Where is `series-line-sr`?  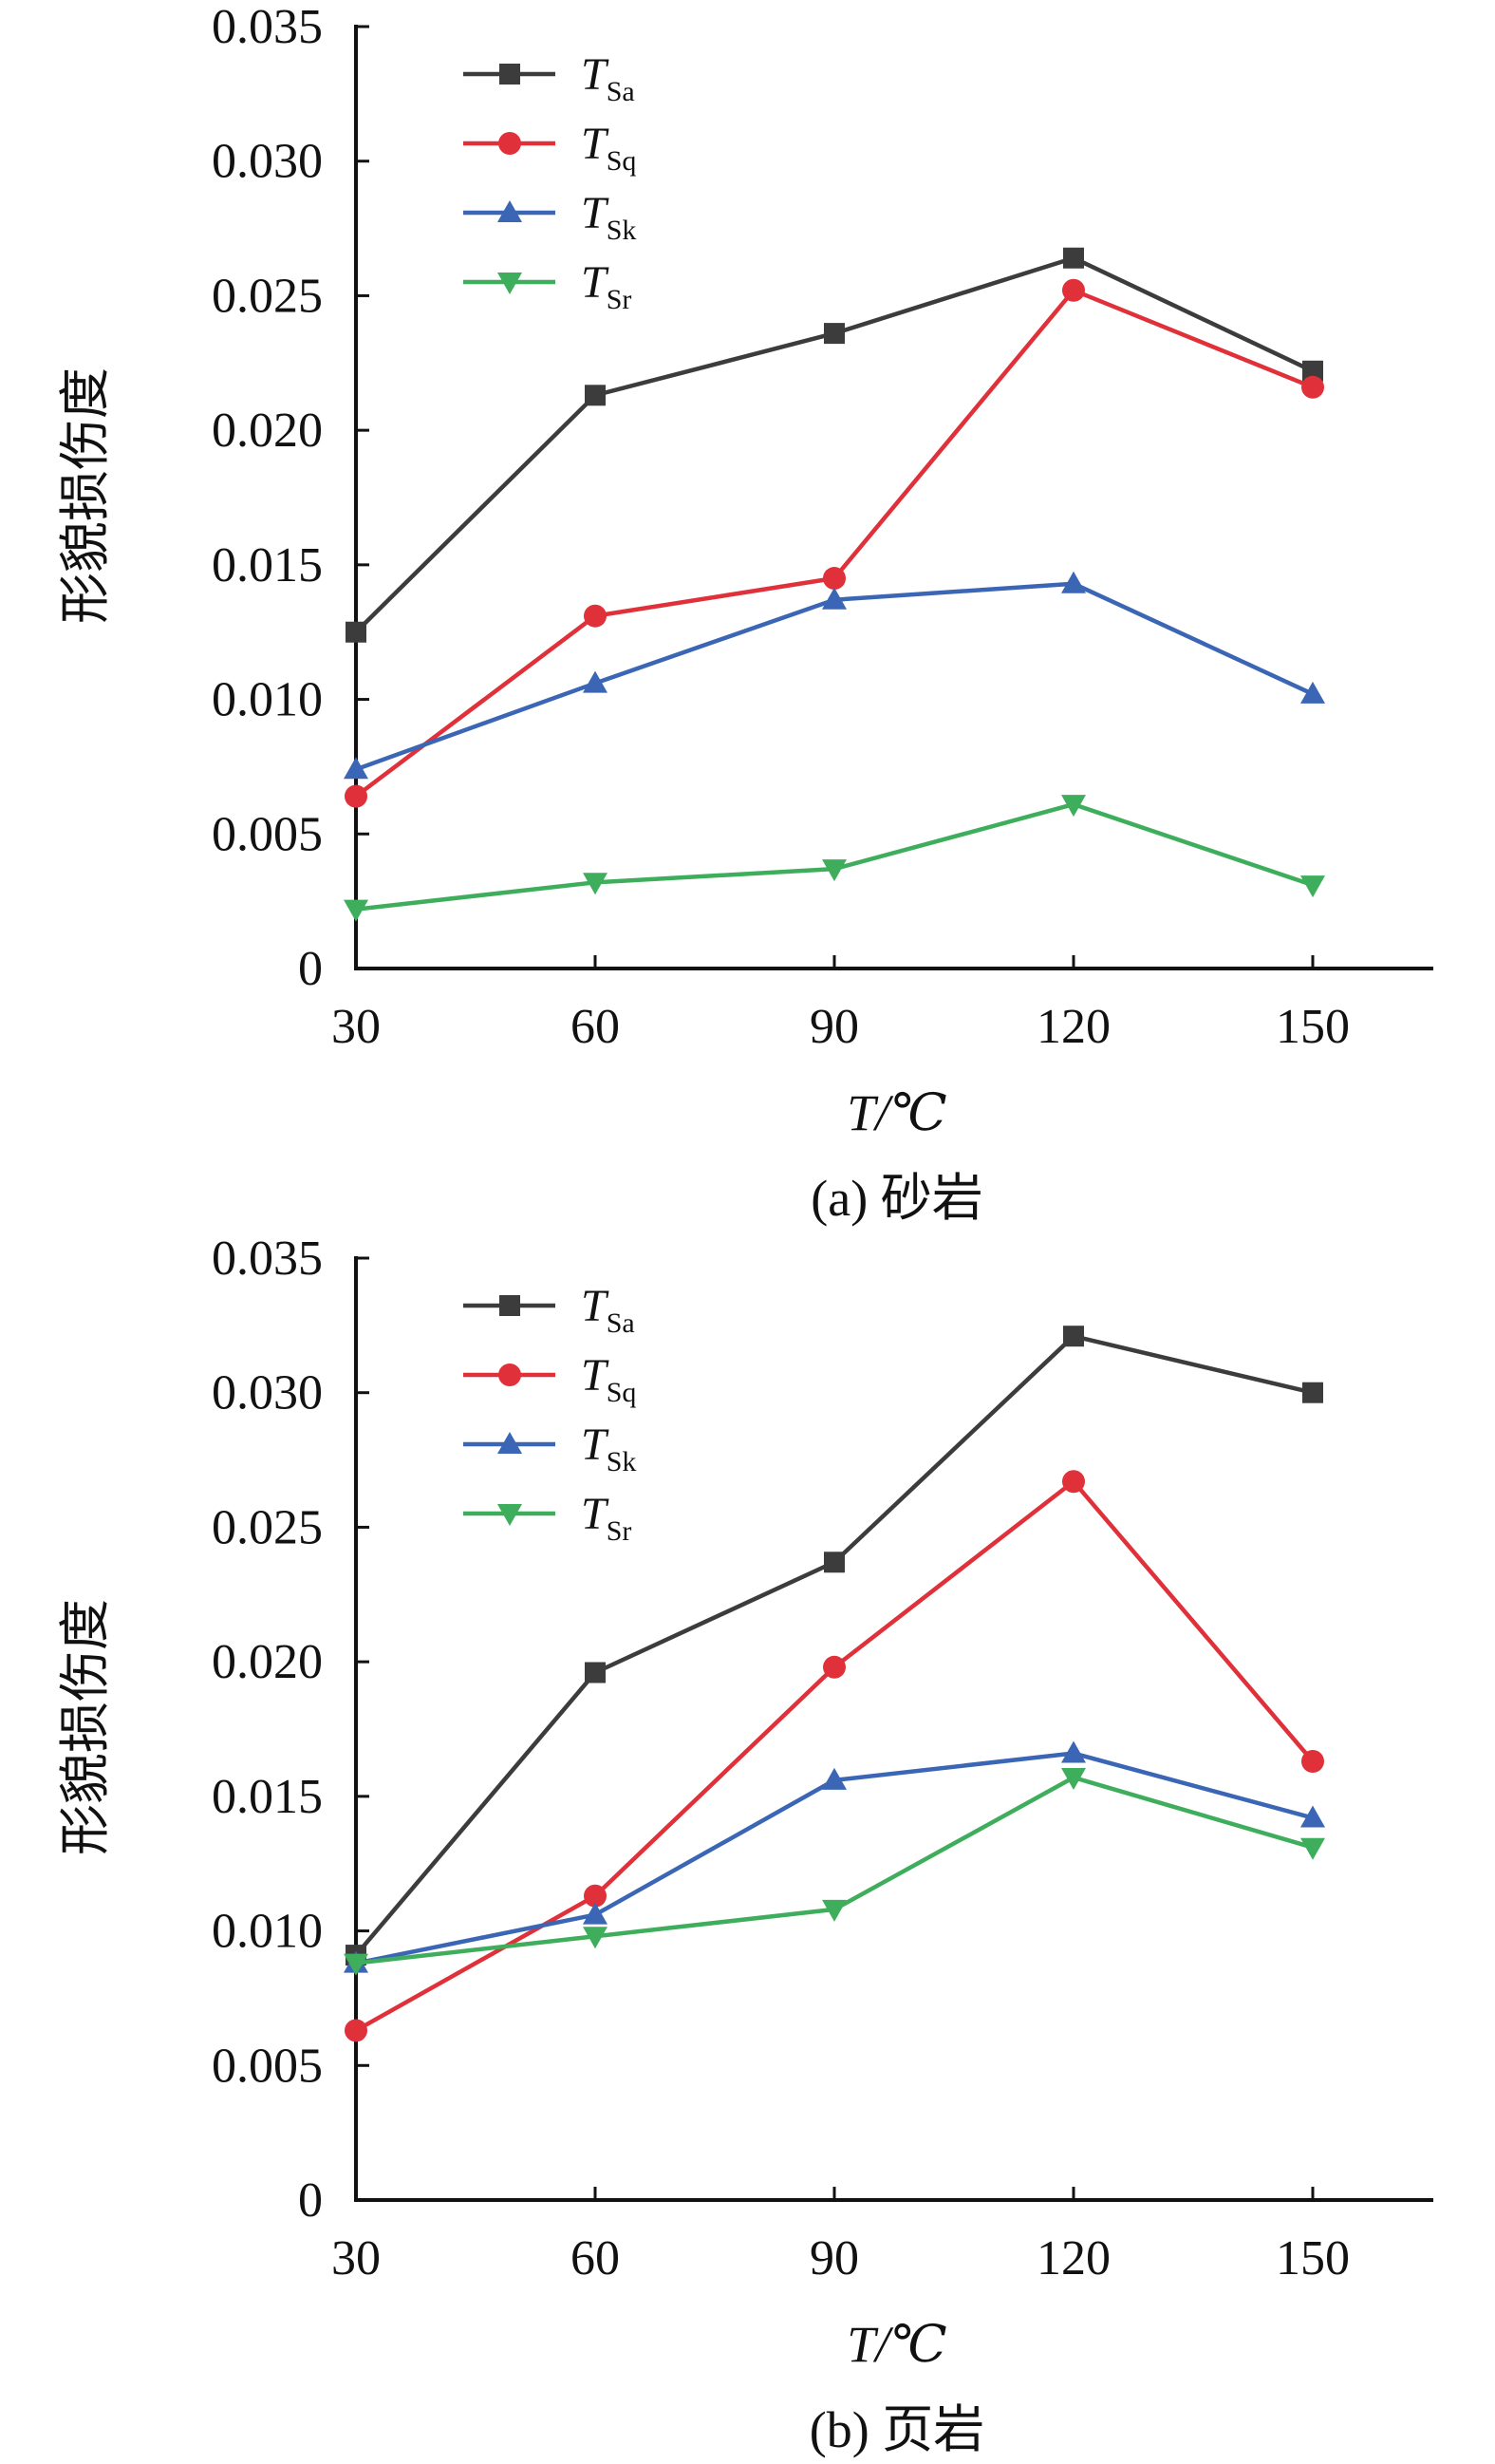
series-line-sr is located at coordinates (834, 856).